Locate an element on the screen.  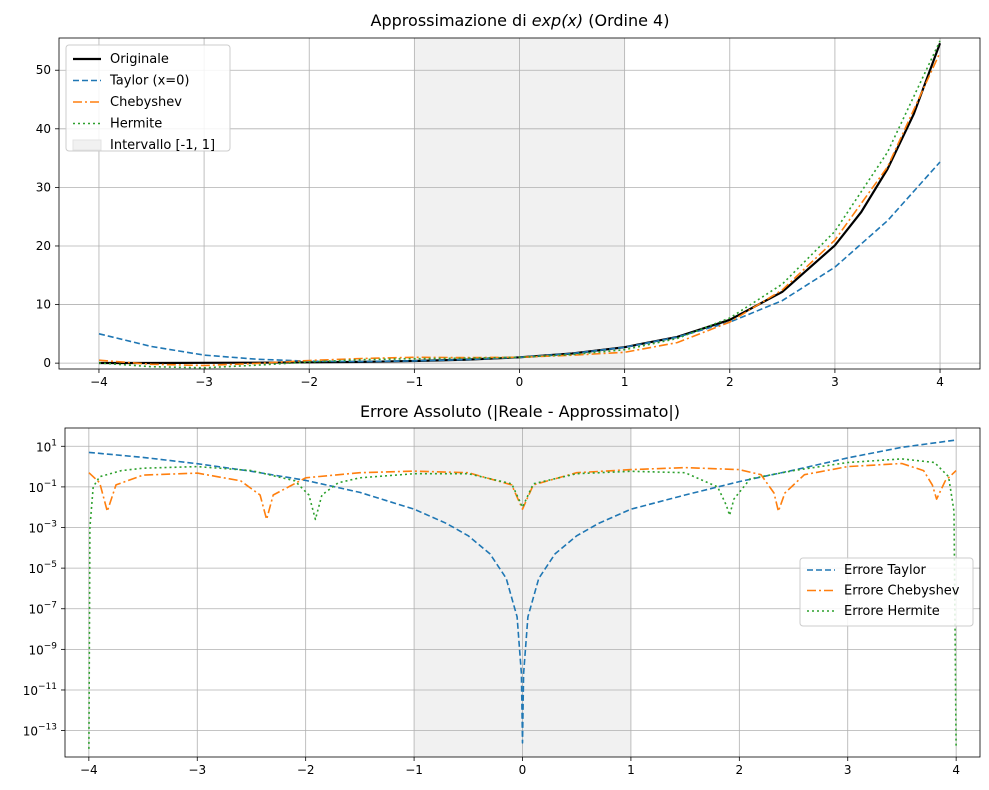
y-tick-label: 20 is located at coordinates (43, 246).